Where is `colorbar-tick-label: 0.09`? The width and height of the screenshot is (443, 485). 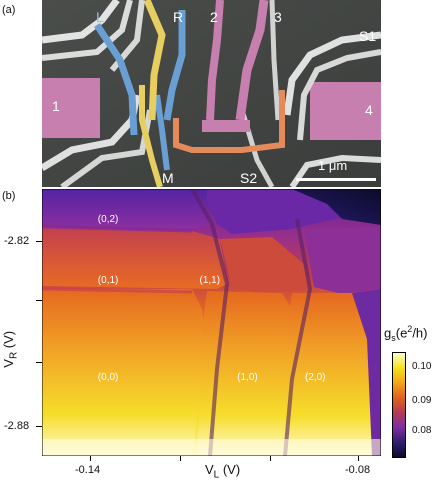
colorbar-tick-label: 0.09 is located at coordinates (422, 400).